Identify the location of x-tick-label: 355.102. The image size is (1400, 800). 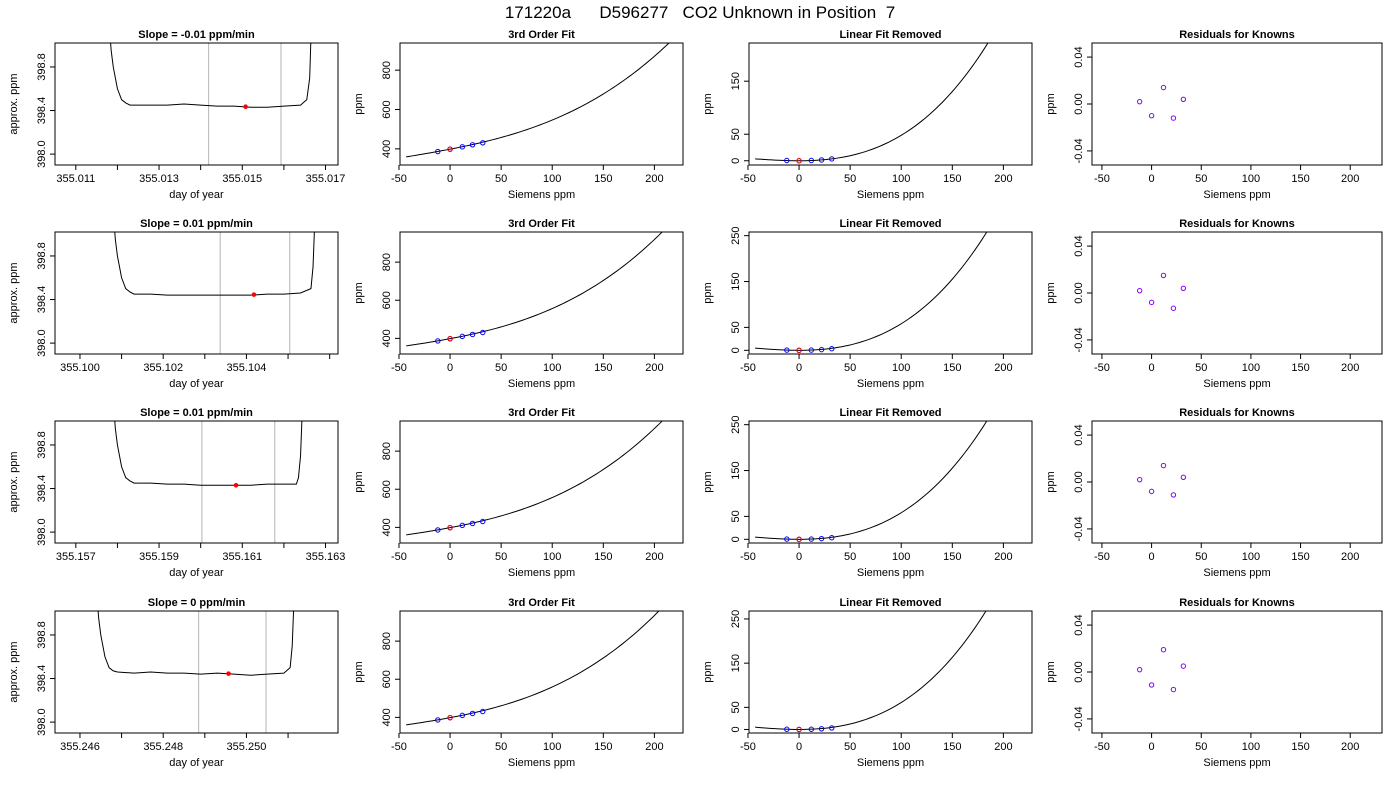
(163, 368).